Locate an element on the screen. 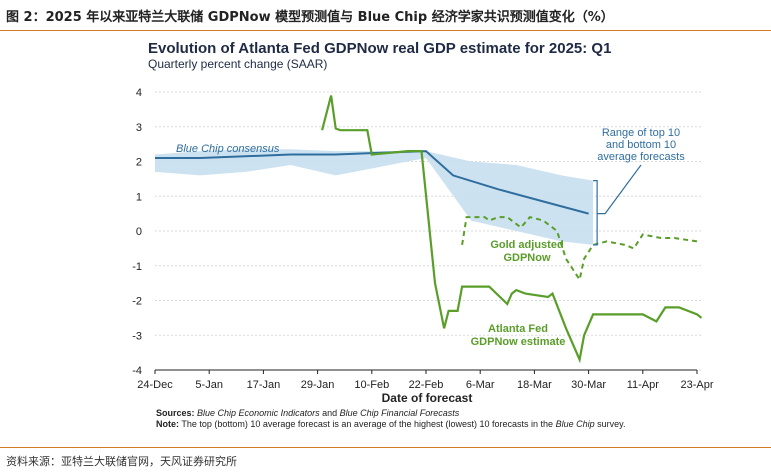 Image resolution: width=771 pixels, height=475 pixels. gold-adjusted-line is located at coordinates (579, 249).